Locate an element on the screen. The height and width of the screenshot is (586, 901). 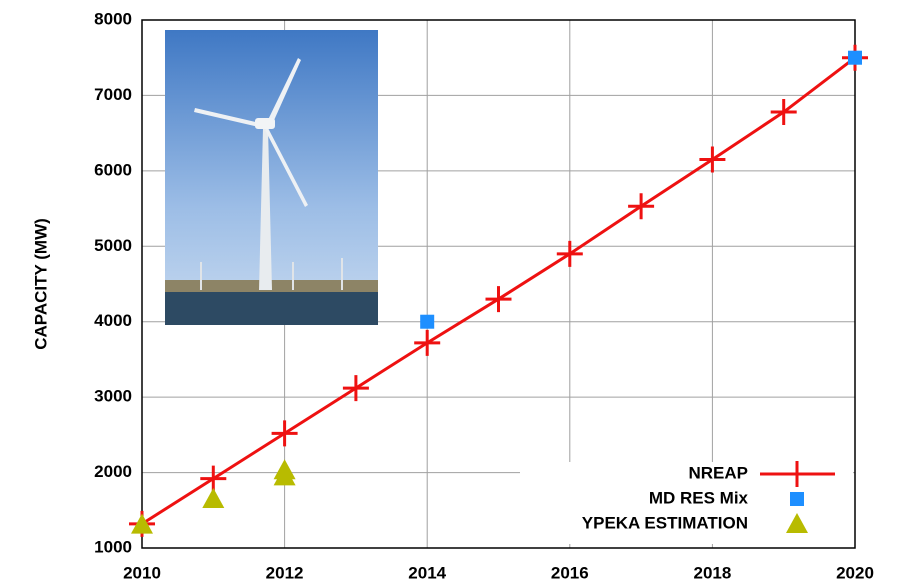
x-tick-label: 2020 is located at coordinates (855, 572).